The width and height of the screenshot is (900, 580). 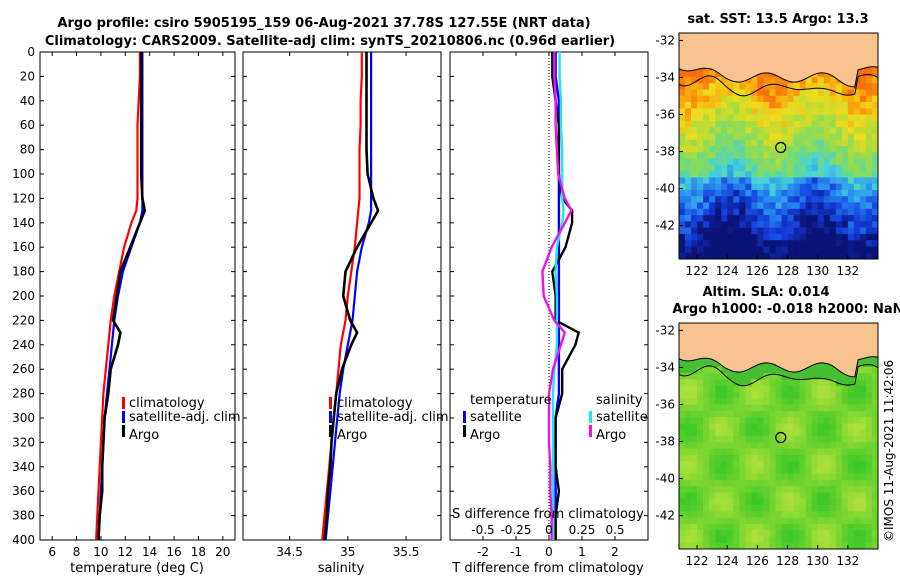 I want to click on x-tick-label: -1, so click(x=516, y=552).